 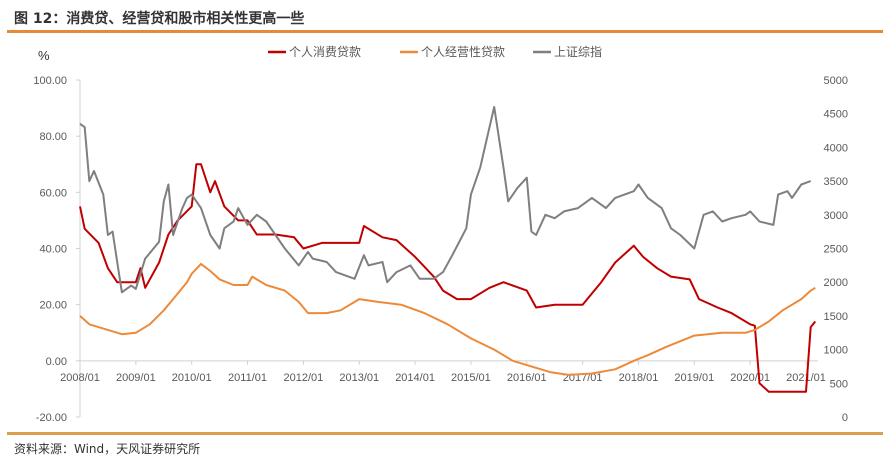 What do you see at coordinates (806, 378) in the screenshot?
I see `x-tick-label: 2021/01` at bounding box center [806, 378].